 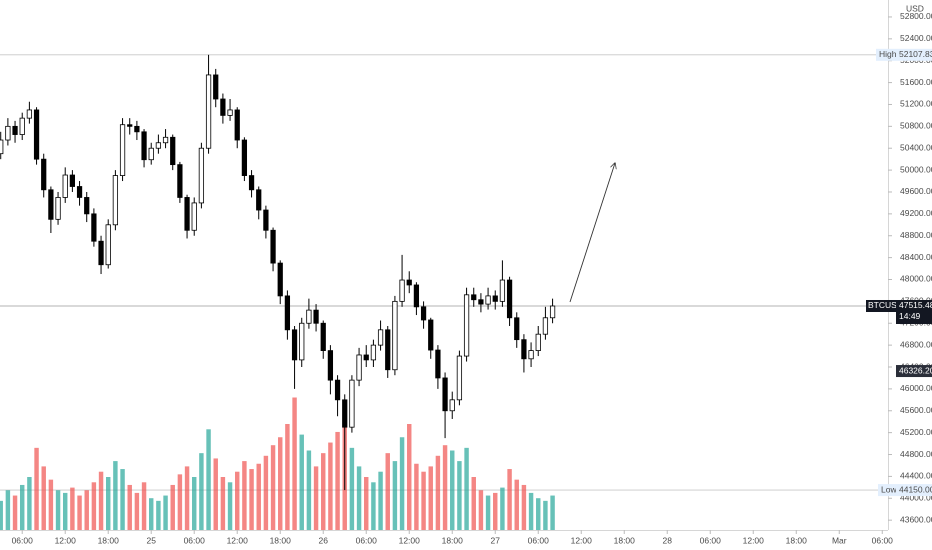 I want to click on low-tag-name: Low, so click(x=889, y=489).